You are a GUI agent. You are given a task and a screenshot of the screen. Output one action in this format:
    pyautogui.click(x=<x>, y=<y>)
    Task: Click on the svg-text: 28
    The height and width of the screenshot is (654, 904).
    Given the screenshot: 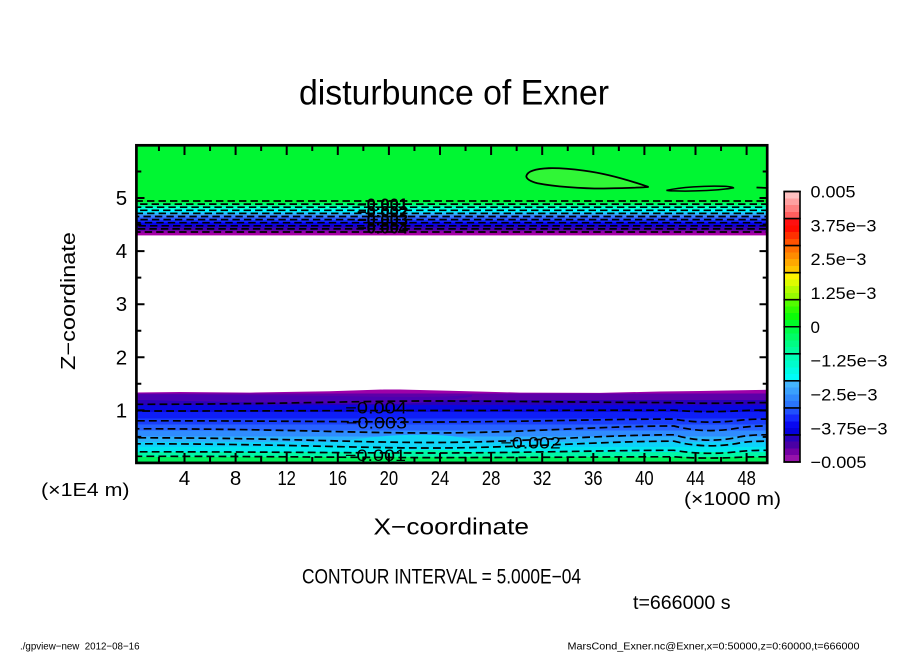 What is the action you would take?
    pyautogui.click(x=491, y=478)
    